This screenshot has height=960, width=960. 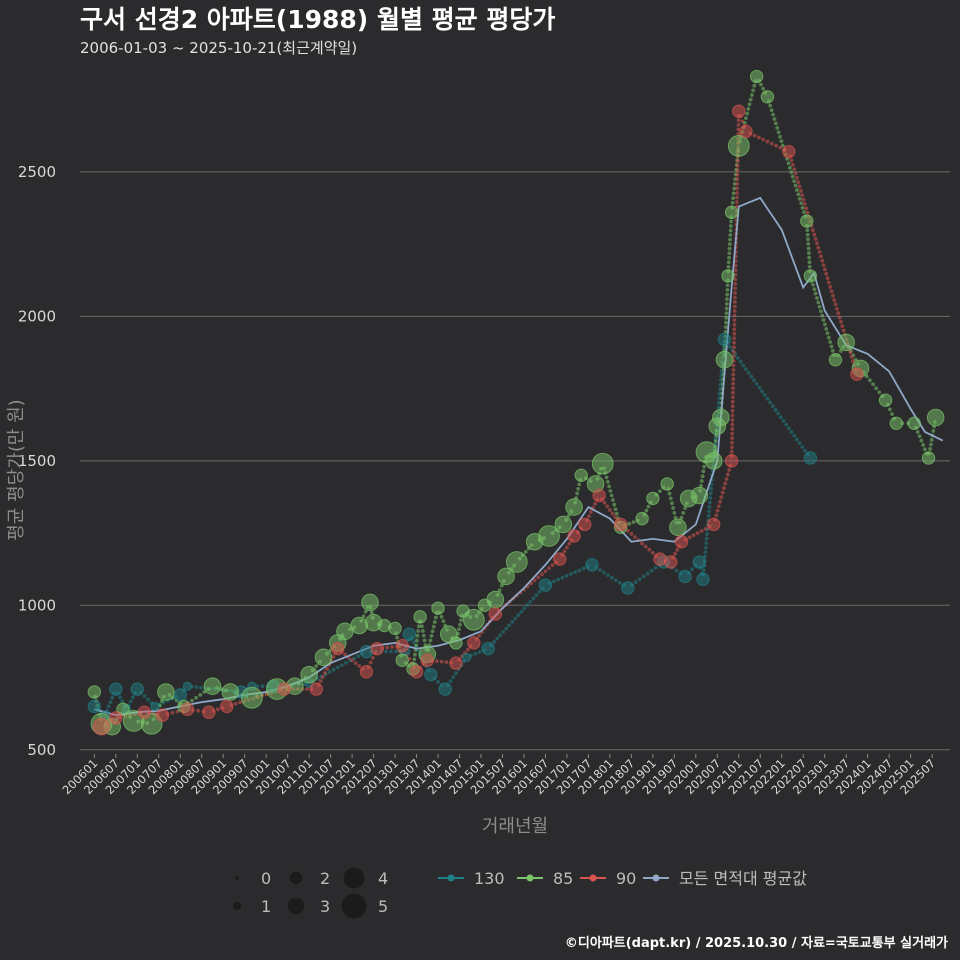 I want to click on size-legend-label: 3, so click(x=325, y=906).